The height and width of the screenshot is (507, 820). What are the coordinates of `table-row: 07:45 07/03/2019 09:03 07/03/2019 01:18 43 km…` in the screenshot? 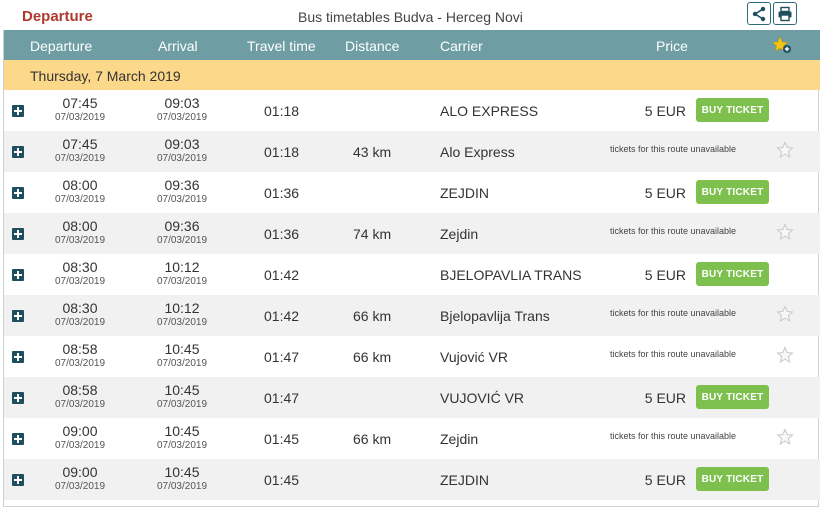 It's located at (412, 151).